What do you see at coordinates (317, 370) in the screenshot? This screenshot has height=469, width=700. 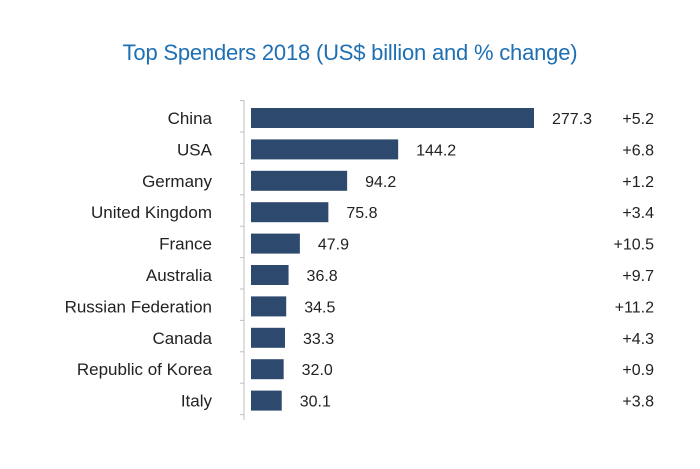 I see `value-label: 32.0` at bounding box center [317, 370].